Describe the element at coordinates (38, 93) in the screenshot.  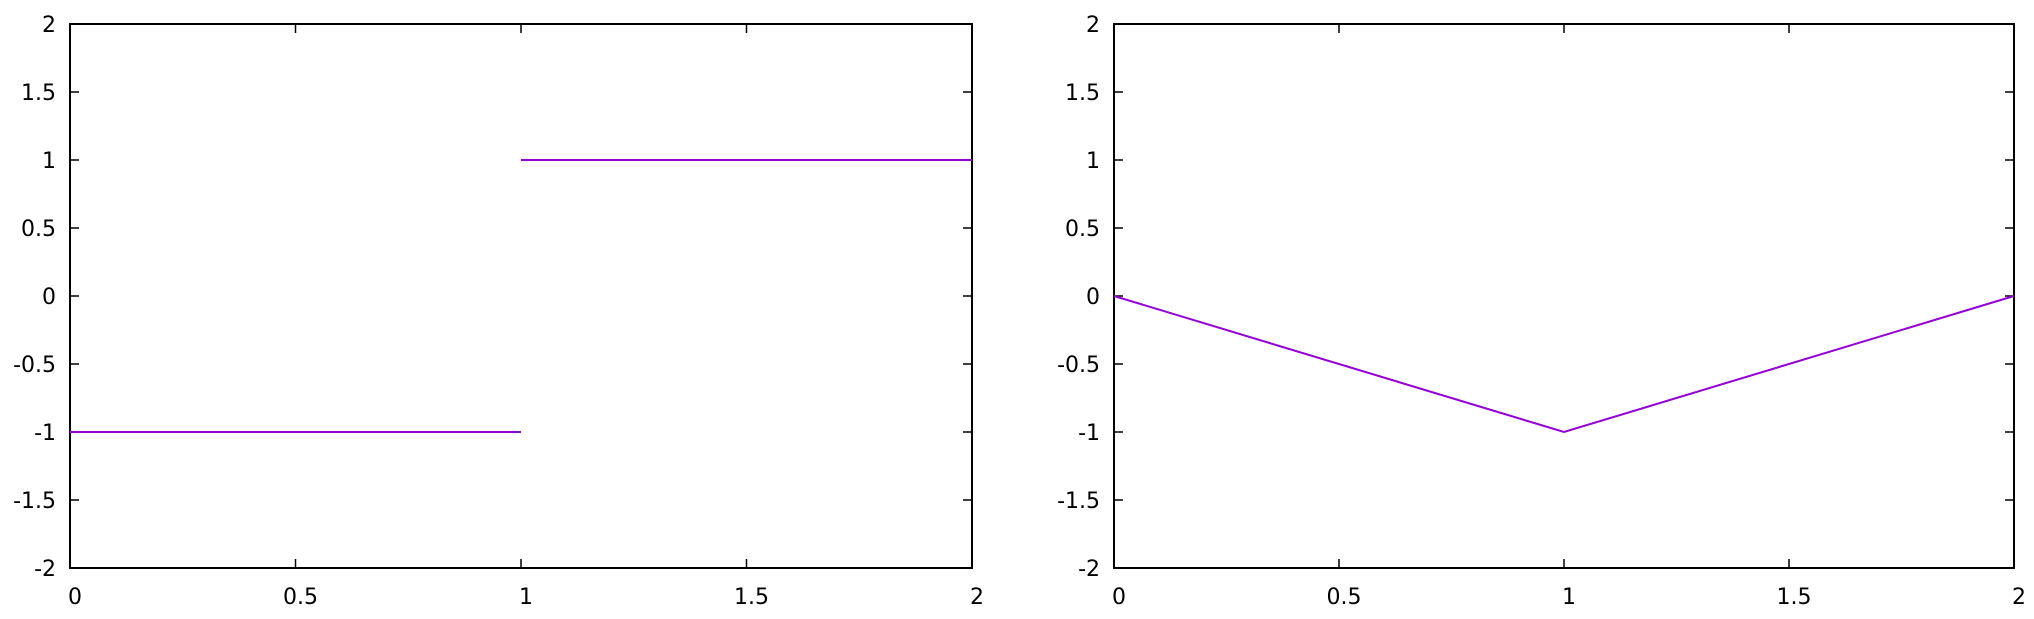
I see `left-y-tick-label: 1.5` at that location.